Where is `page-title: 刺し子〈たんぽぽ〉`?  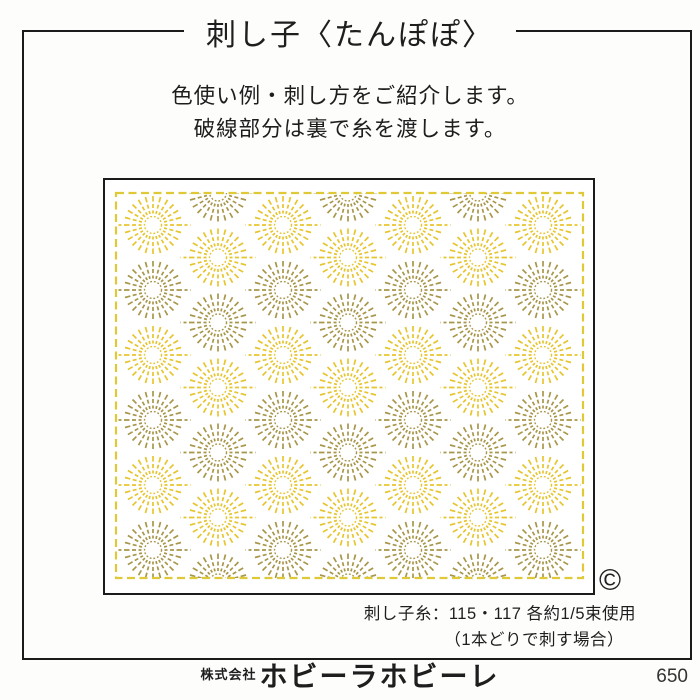
page-title: 刺し子〈たんぽぽ〉 is located at coordinates (350, 32).